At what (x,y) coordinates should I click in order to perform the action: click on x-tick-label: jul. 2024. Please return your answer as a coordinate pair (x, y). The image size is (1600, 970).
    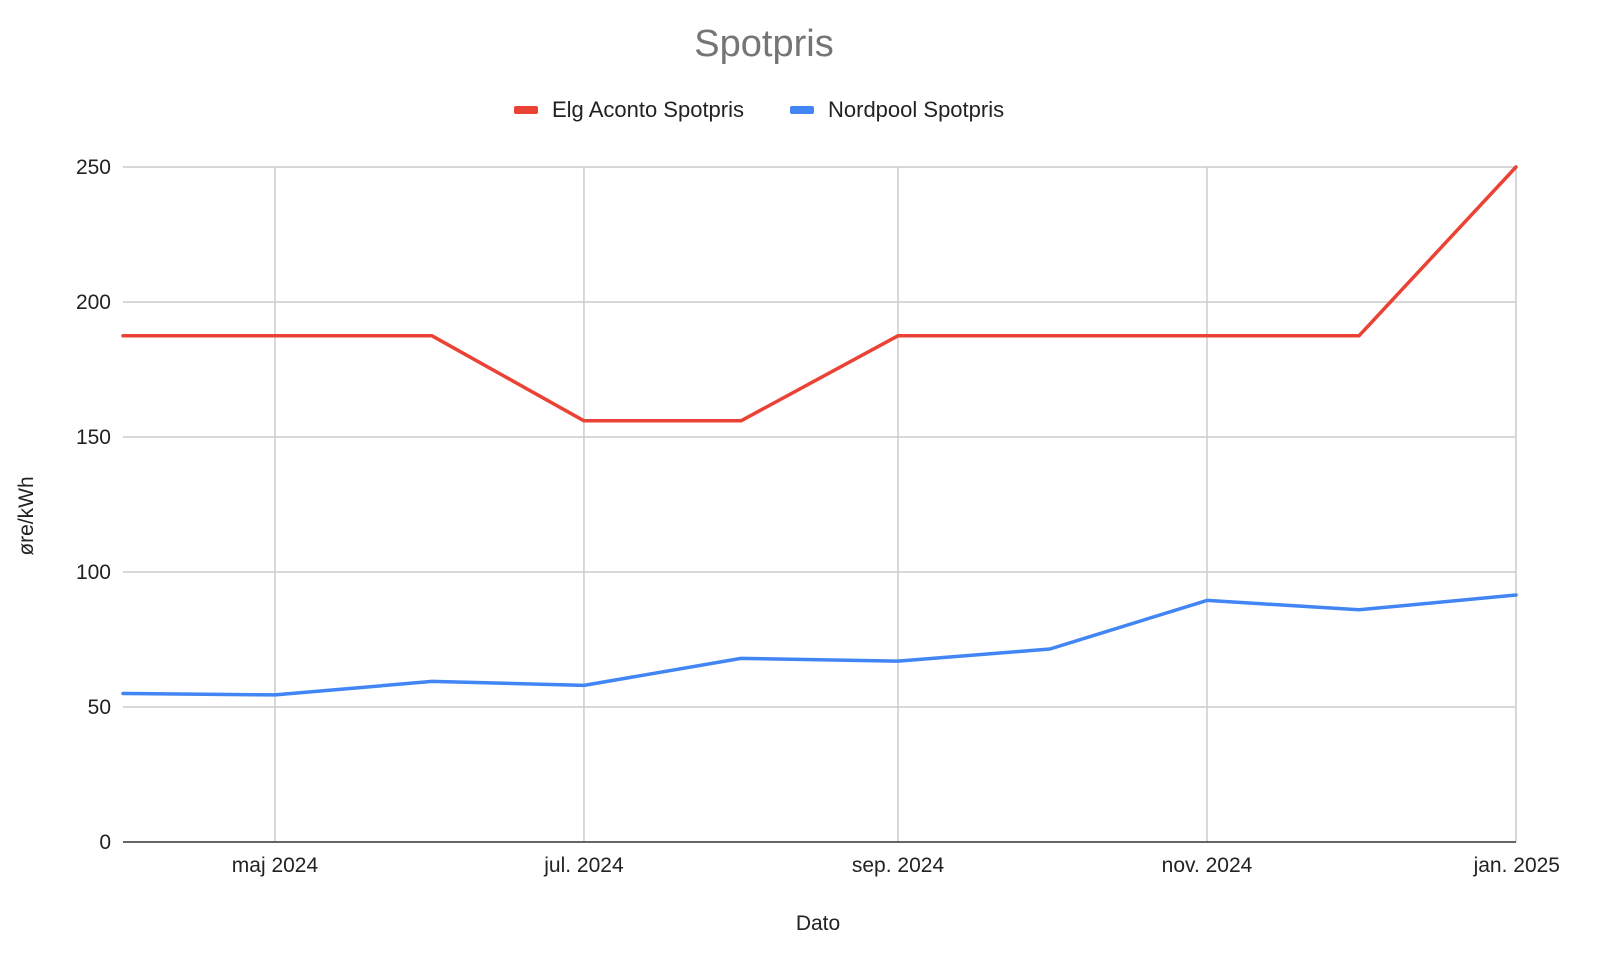
    Looking at the image, I should click on (583, 865).